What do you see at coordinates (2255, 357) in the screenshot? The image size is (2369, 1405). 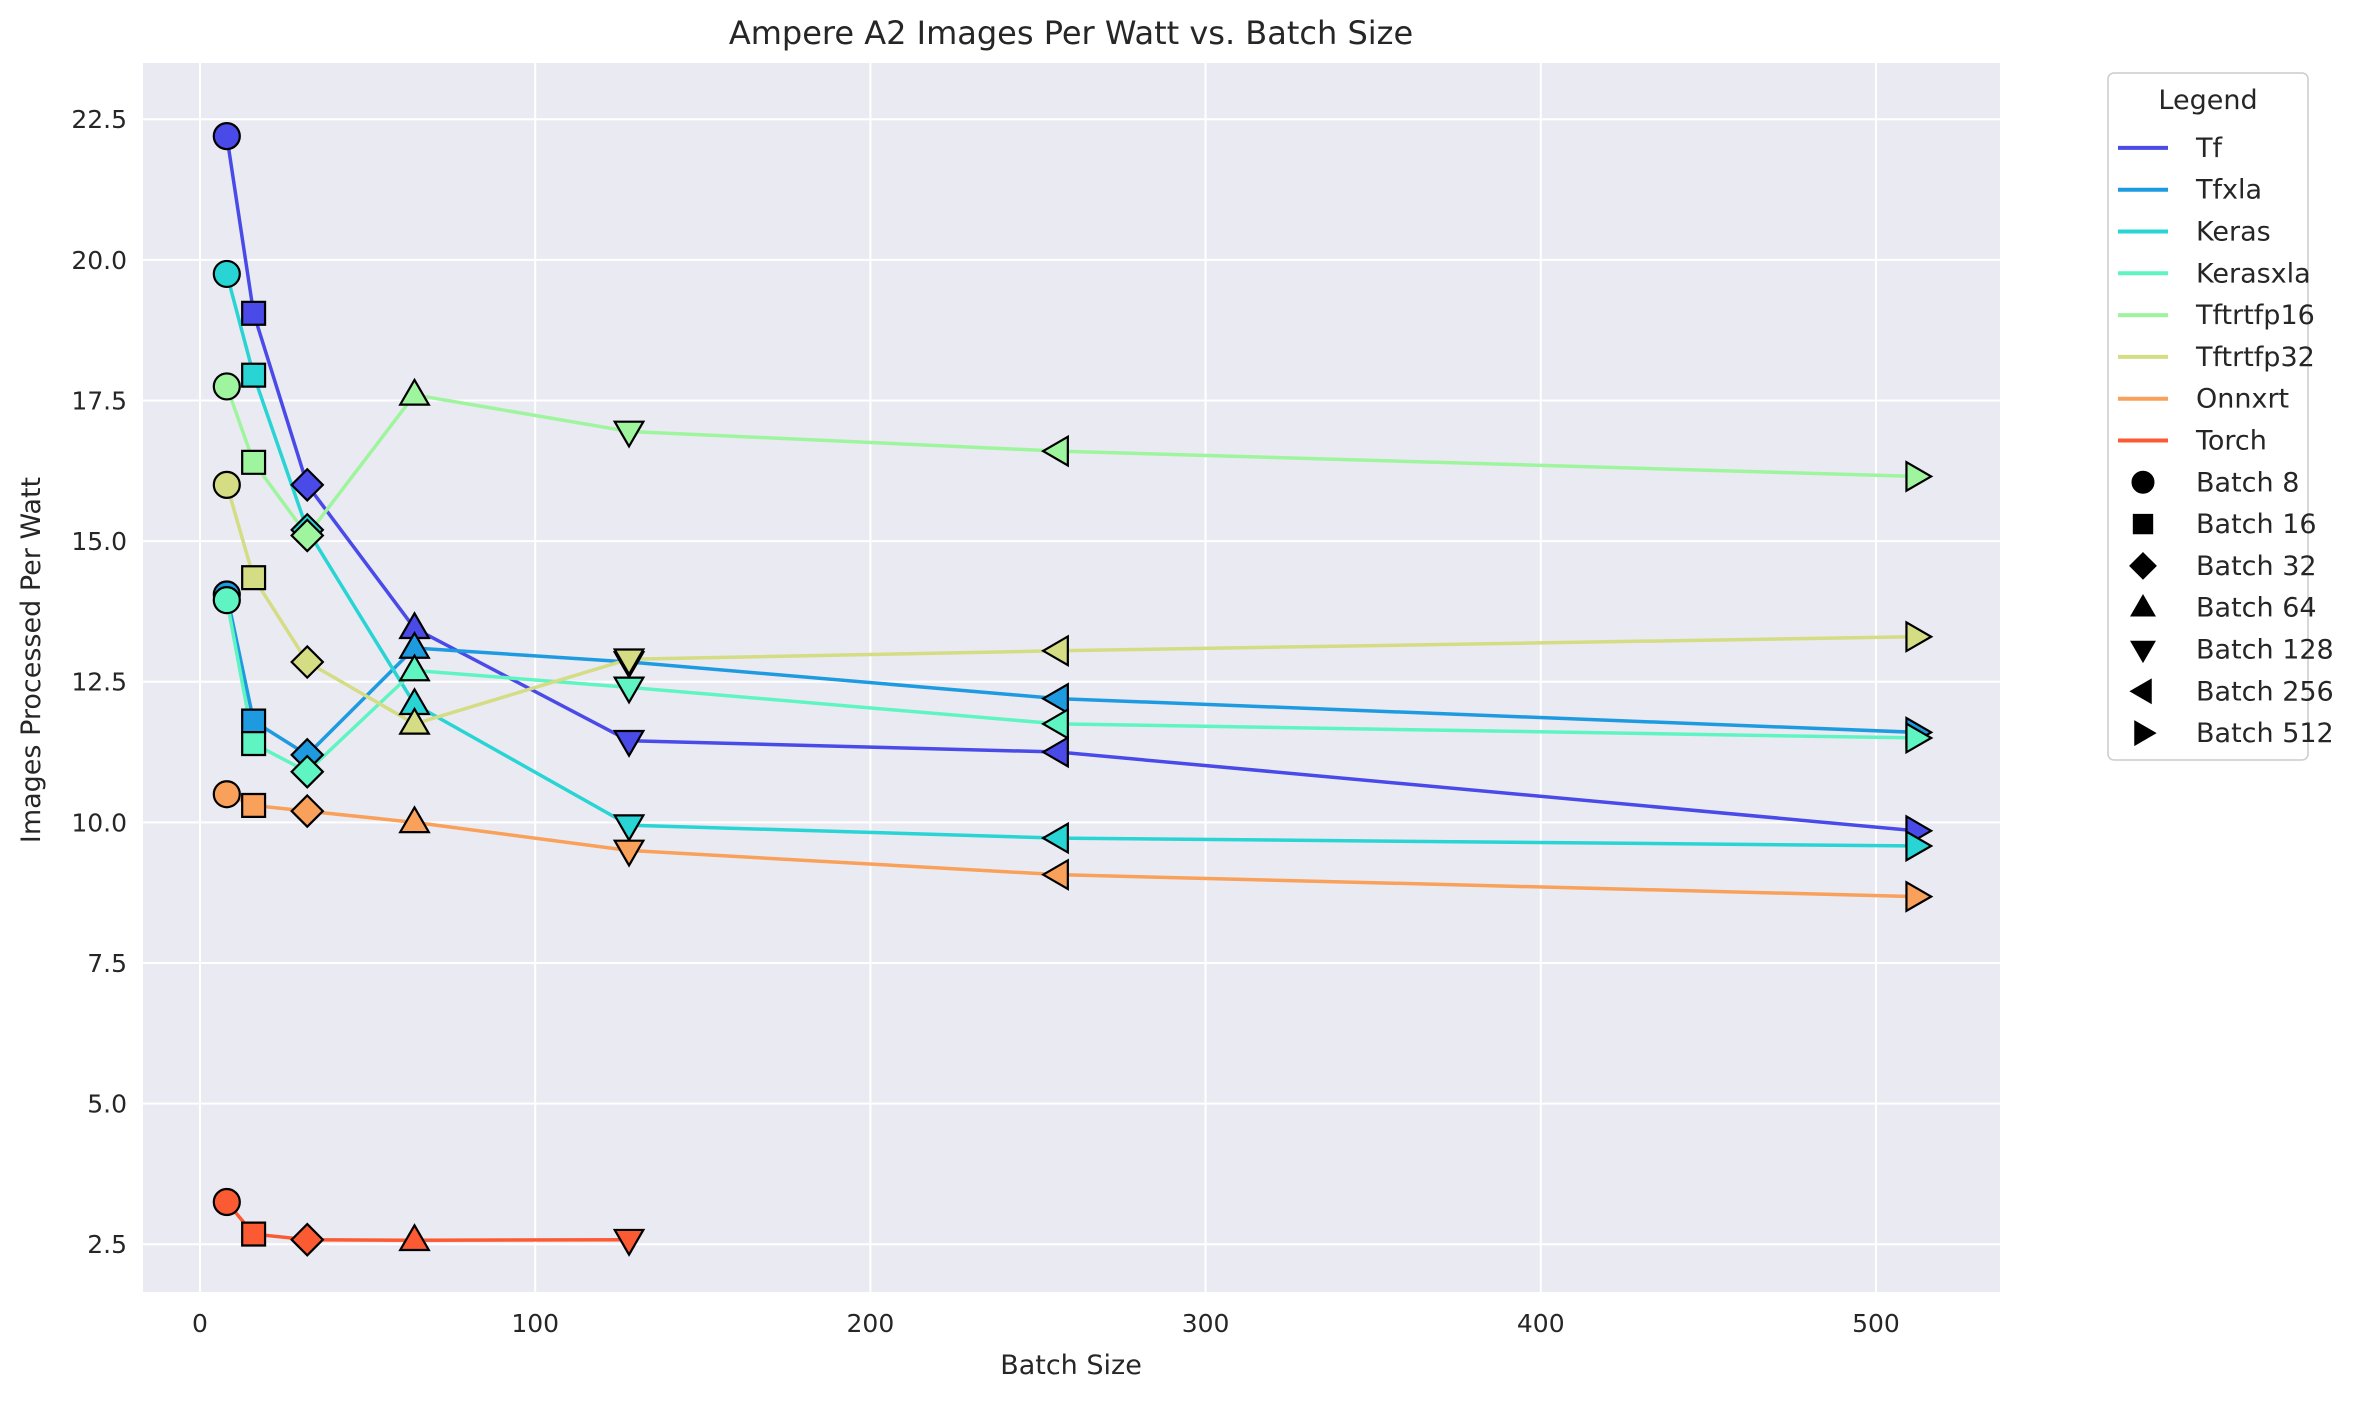 I see `legend-label-tftrtfp32: Tftrtfp32` at bounding box center [2255, 357].